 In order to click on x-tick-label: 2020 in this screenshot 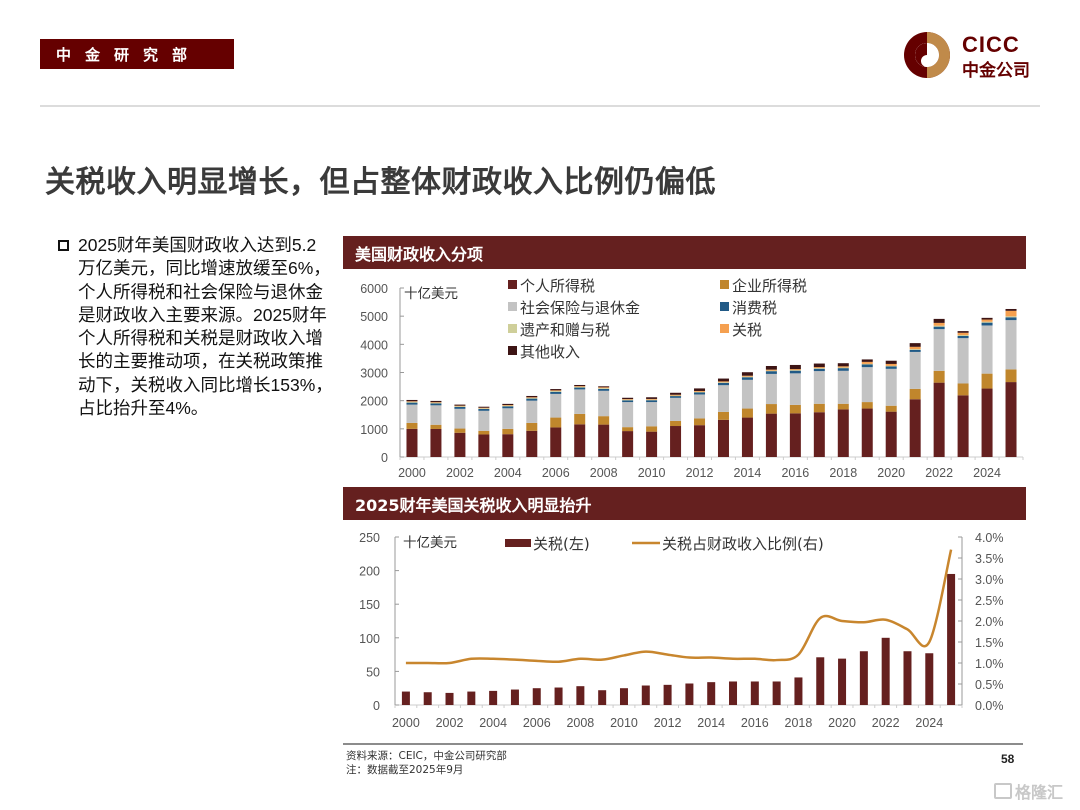, I will do `click(842, 723)`.